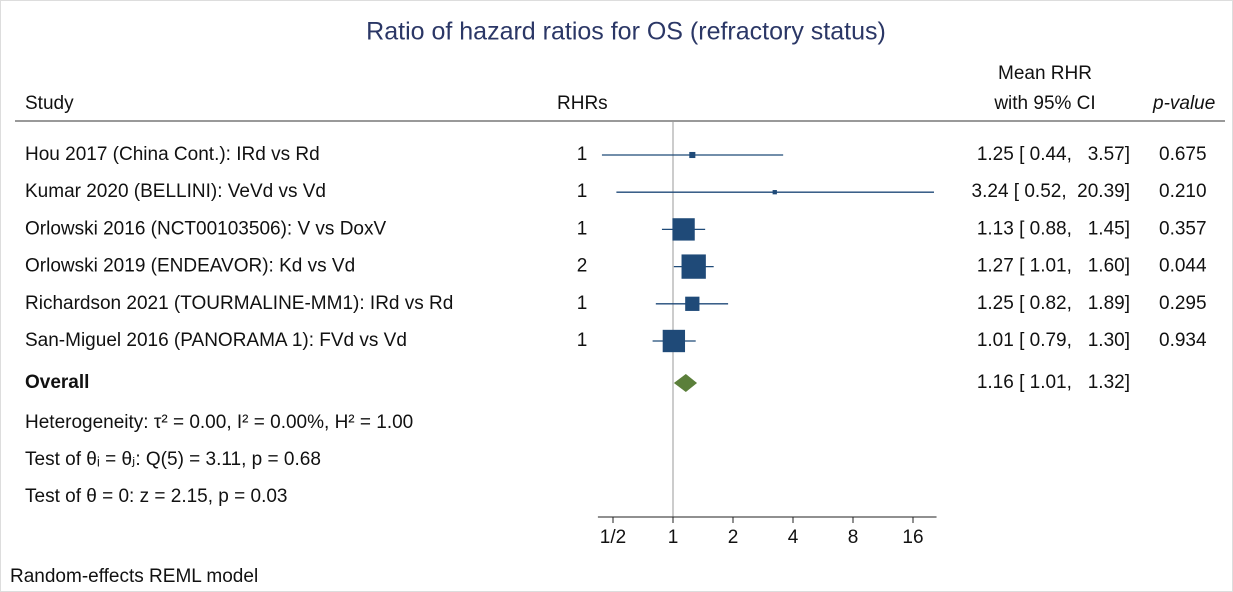 The image size is (1233, 592). What do you see at coordinates (57, 382) in the screenshot?
I see `overall-name: Overall` at bounding box center [57, 382].